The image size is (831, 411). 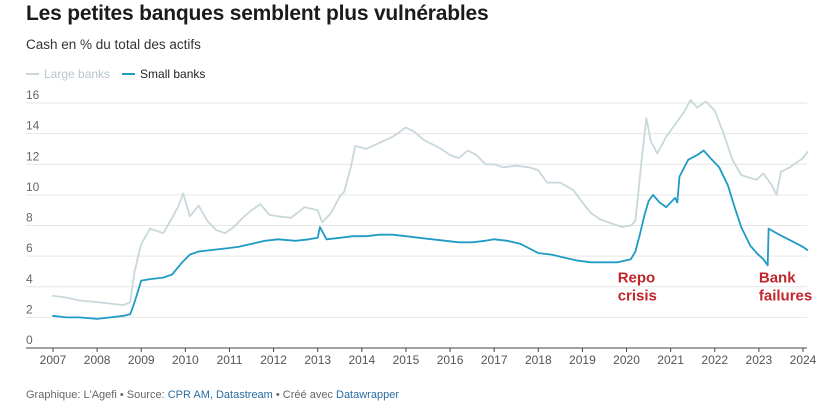 I want to click on x-tick-label-2012: 2012, so click(x=273, y=360).